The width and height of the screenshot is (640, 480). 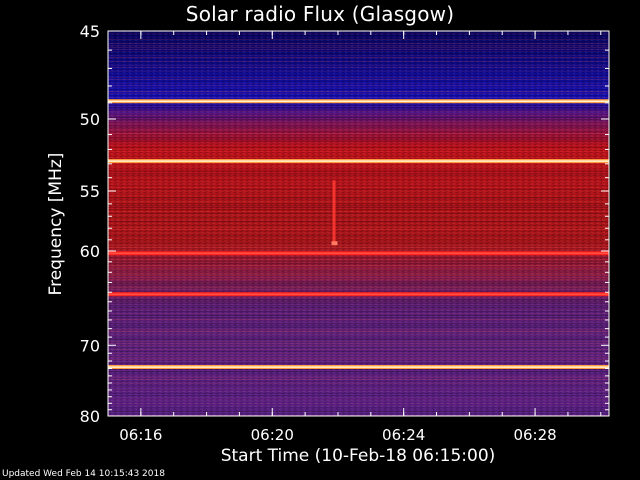 I want to click on chart-title: Solar radio Flux (Glasgow), so click(x=320, y=14).